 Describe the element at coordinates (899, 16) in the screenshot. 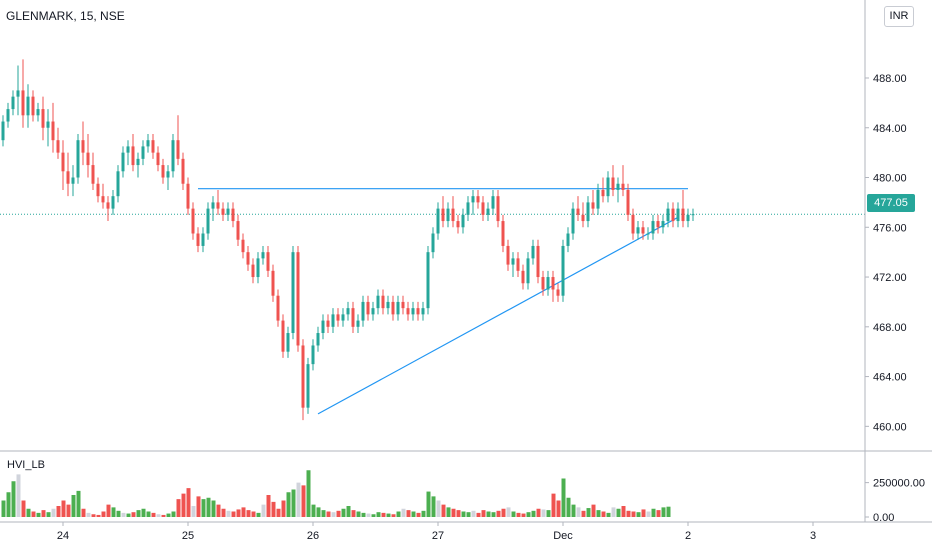

I see `currency-badge: INR` at that location.